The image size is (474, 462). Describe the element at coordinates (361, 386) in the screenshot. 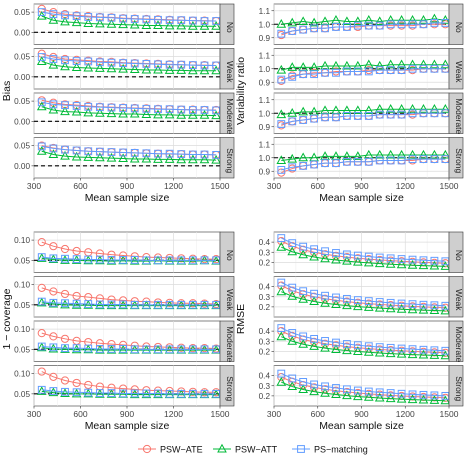

I see `facet-panel: 0.20.30.4 Strong` at that location.